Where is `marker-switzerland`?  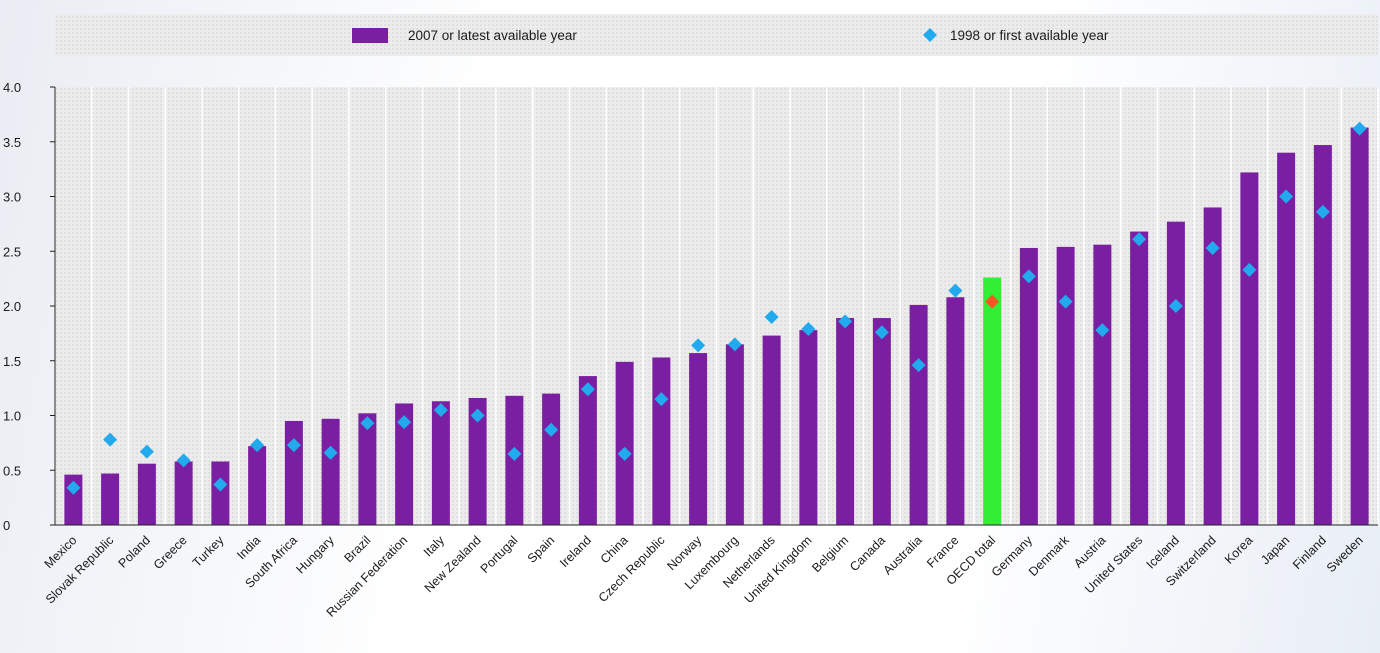
marker-switzerland is located at coordinates (1212, 247).